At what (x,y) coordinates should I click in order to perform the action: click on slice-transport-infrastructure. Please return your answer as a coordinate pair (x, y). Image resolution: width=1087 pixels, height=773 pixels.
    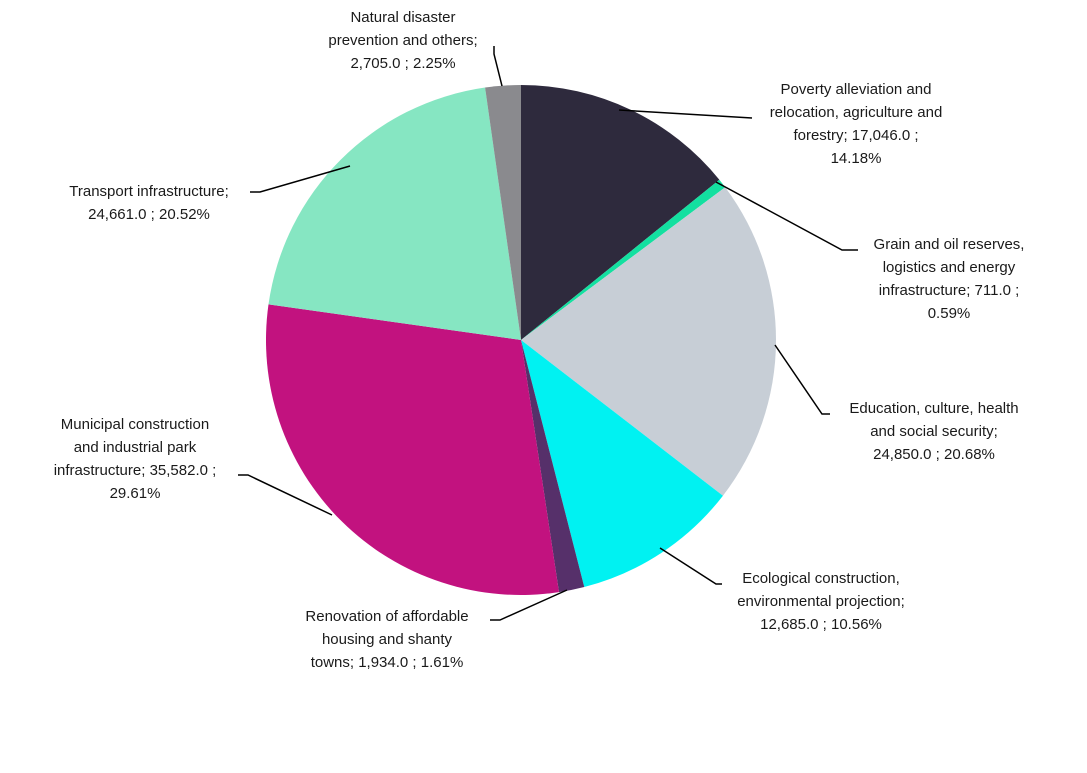
    Looking at the image, I should click on (394, 213).